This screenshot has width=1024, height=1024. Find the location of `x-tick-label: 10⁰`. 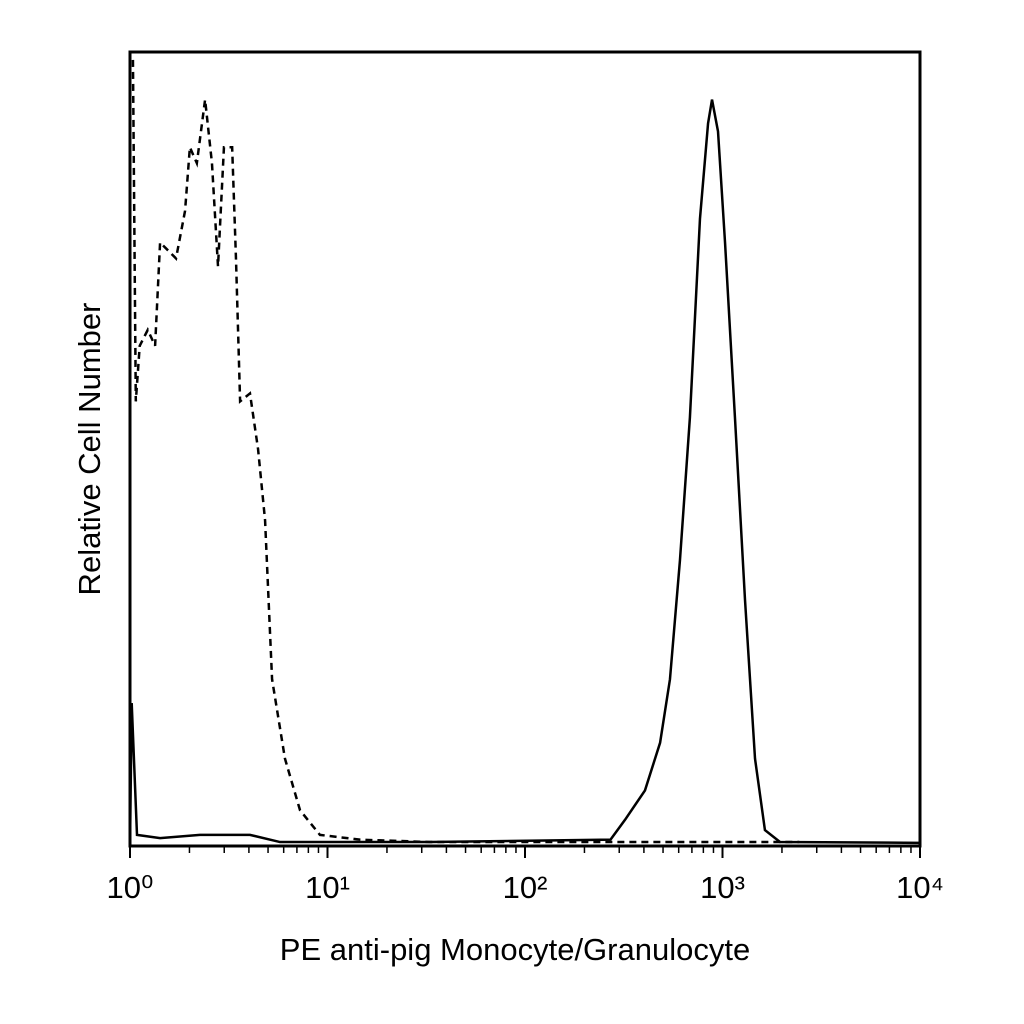

x-tick-label: 10⁰ is located at coordinates (130, 887).